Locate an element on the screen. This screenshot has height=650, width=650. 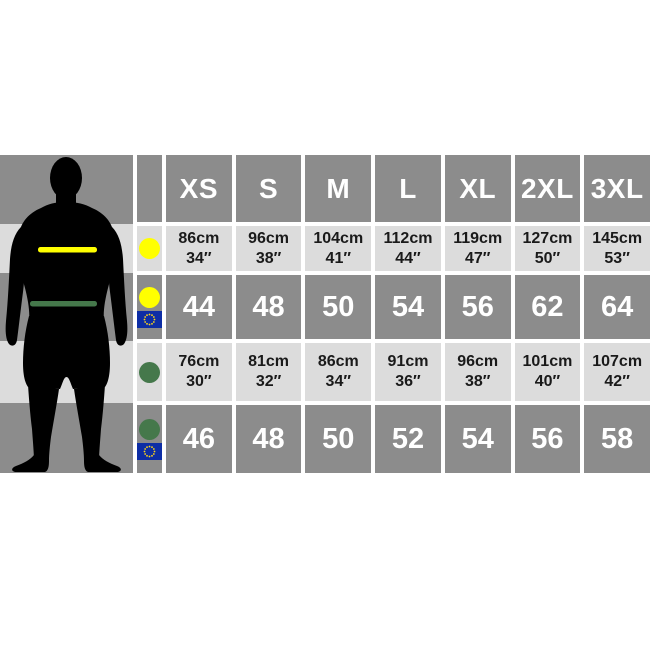
waist-eu-marker-cell is located at coordinates (149, 439).